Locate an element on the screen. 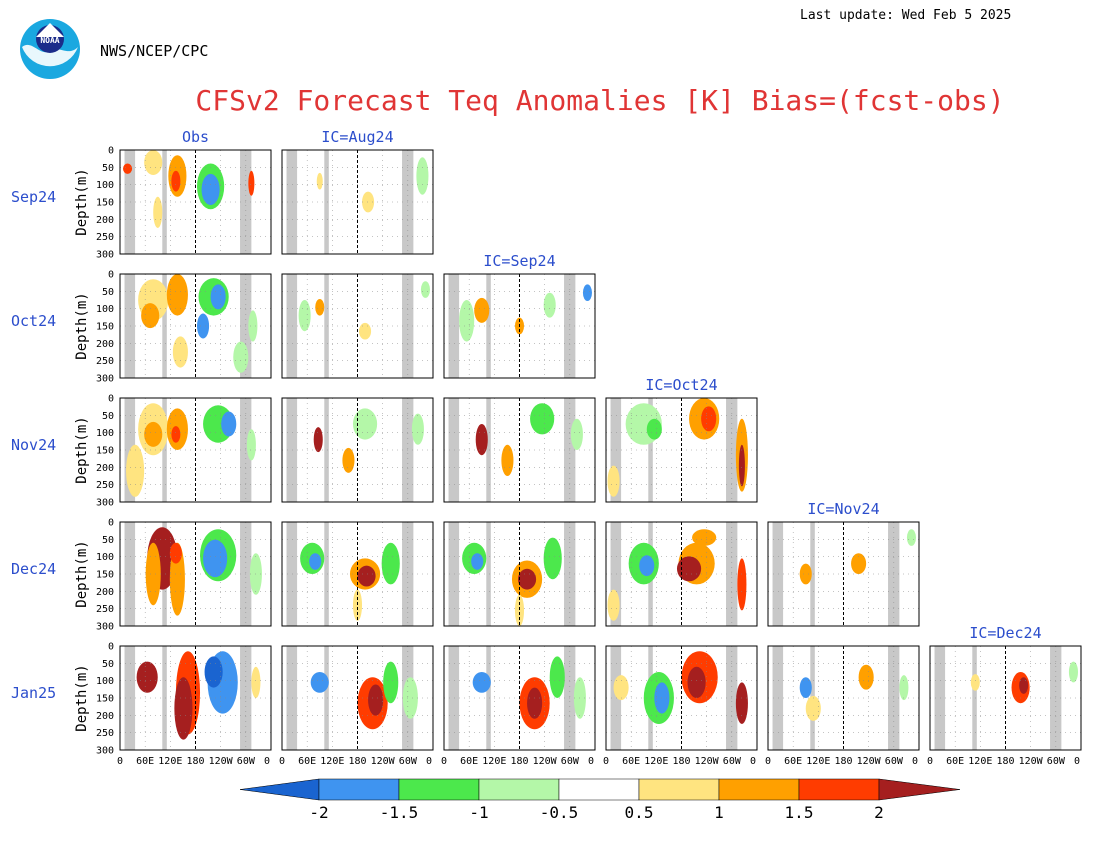  x-tick-label: 60W is located at coordinates (894, 761).